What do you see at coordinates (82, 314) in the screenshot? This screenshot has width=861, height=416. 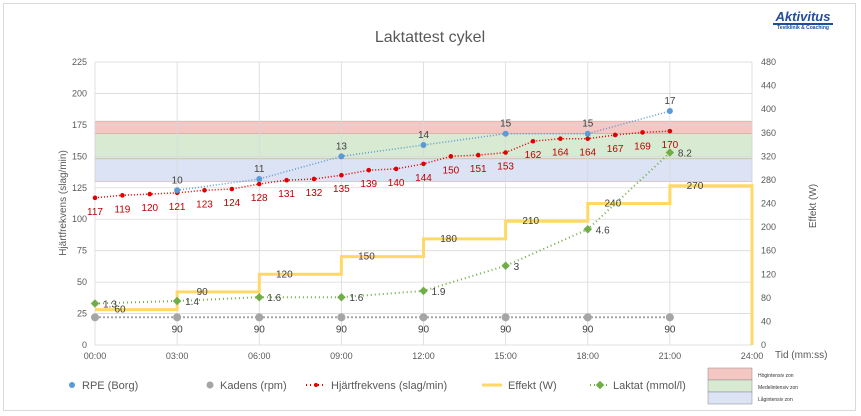 I see `y-left-tick-label: 25` at bounding box center [82, 314].